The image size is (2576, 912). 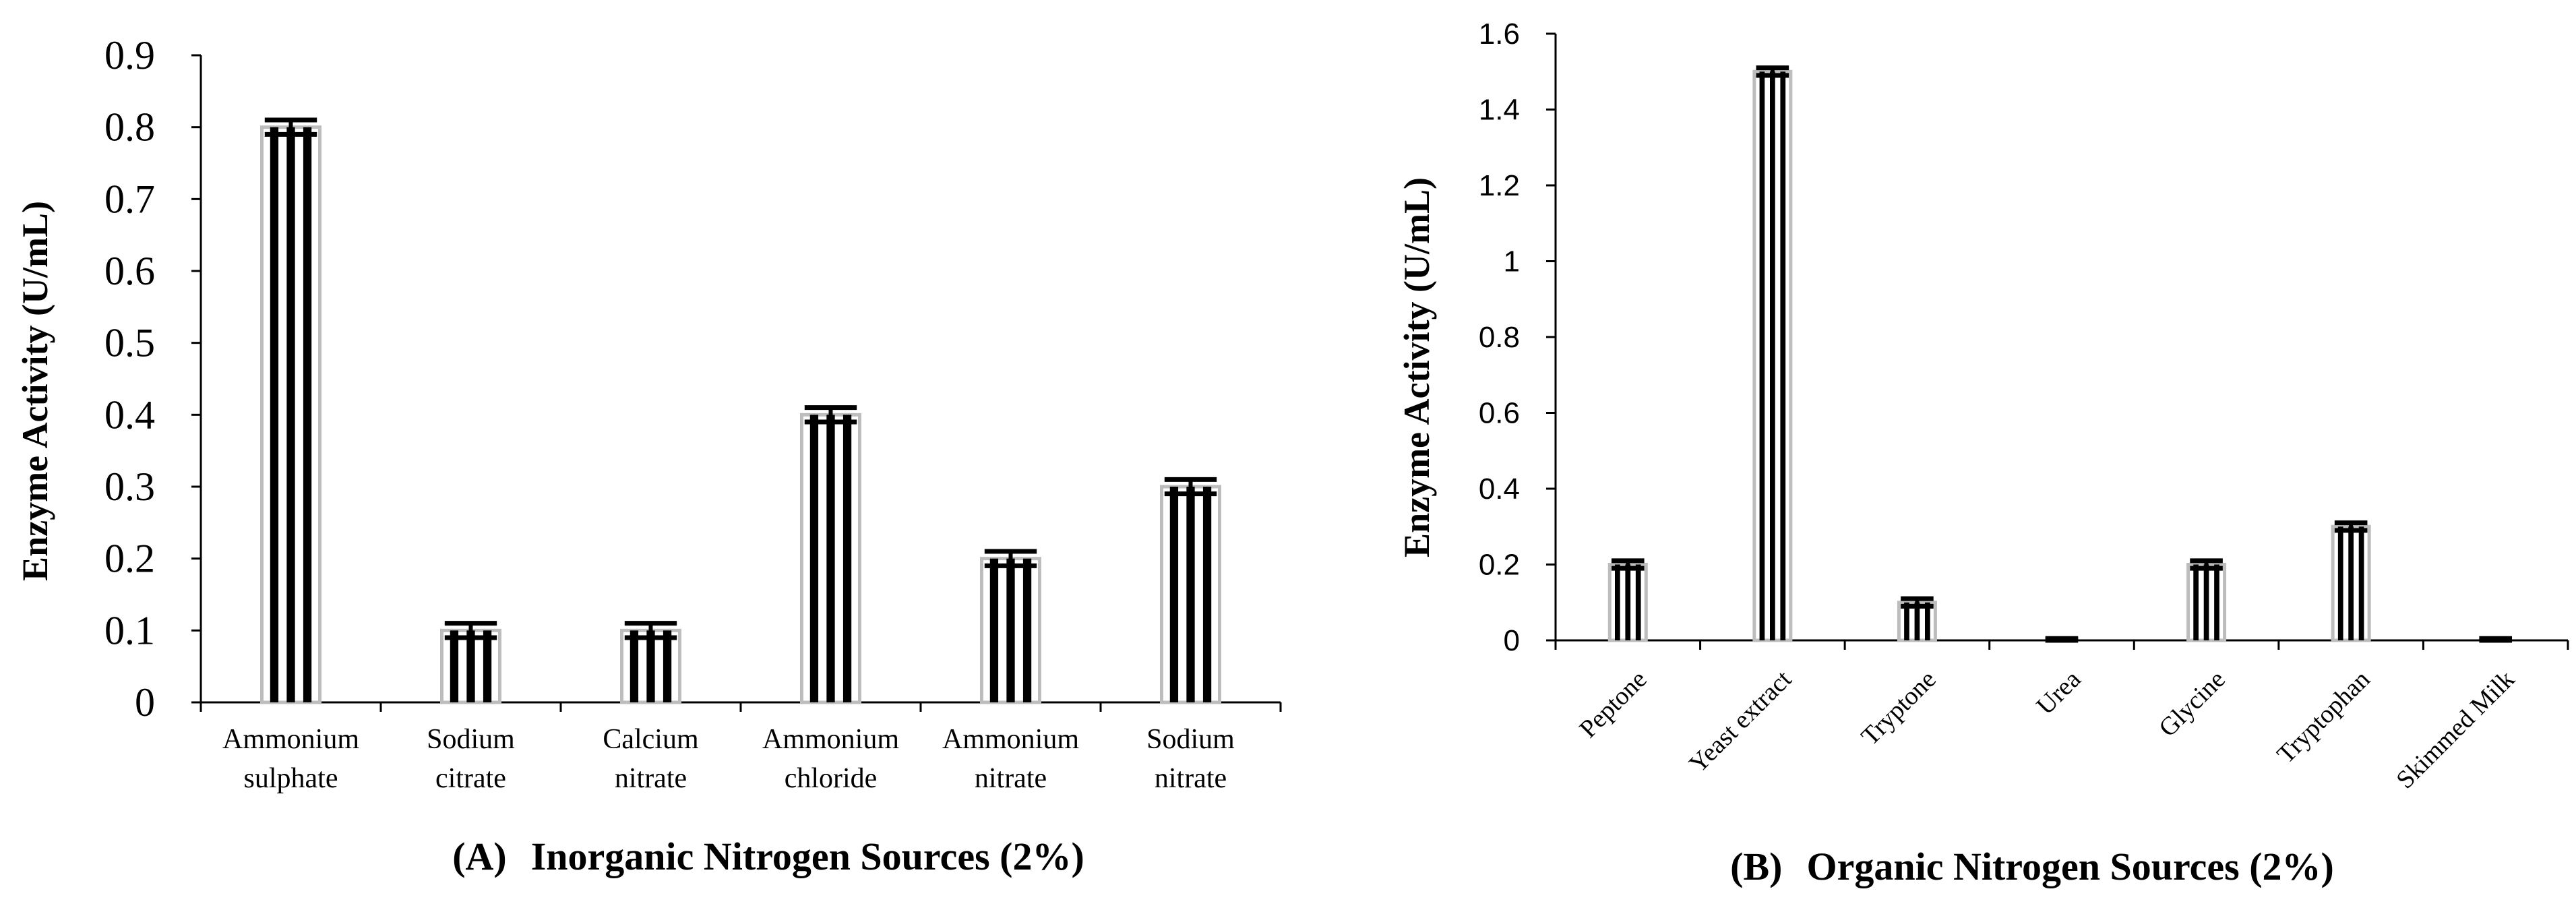 What do you see at coordinates (1740, 721) in the screenshot?
I see `panel-b-category-label: Yeast extract` at bounding box center [1740, 721].